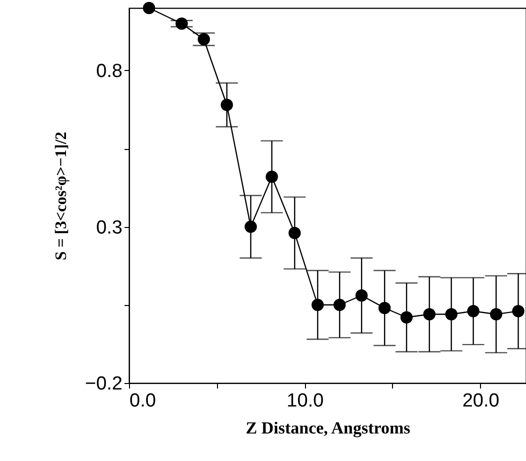 The image size is (526, 461). What do you see at coordinates (328, 428) in the screenshot?
I see `x-axis-title: Z Distance, Angstroms` at bounding box center [328, 428].